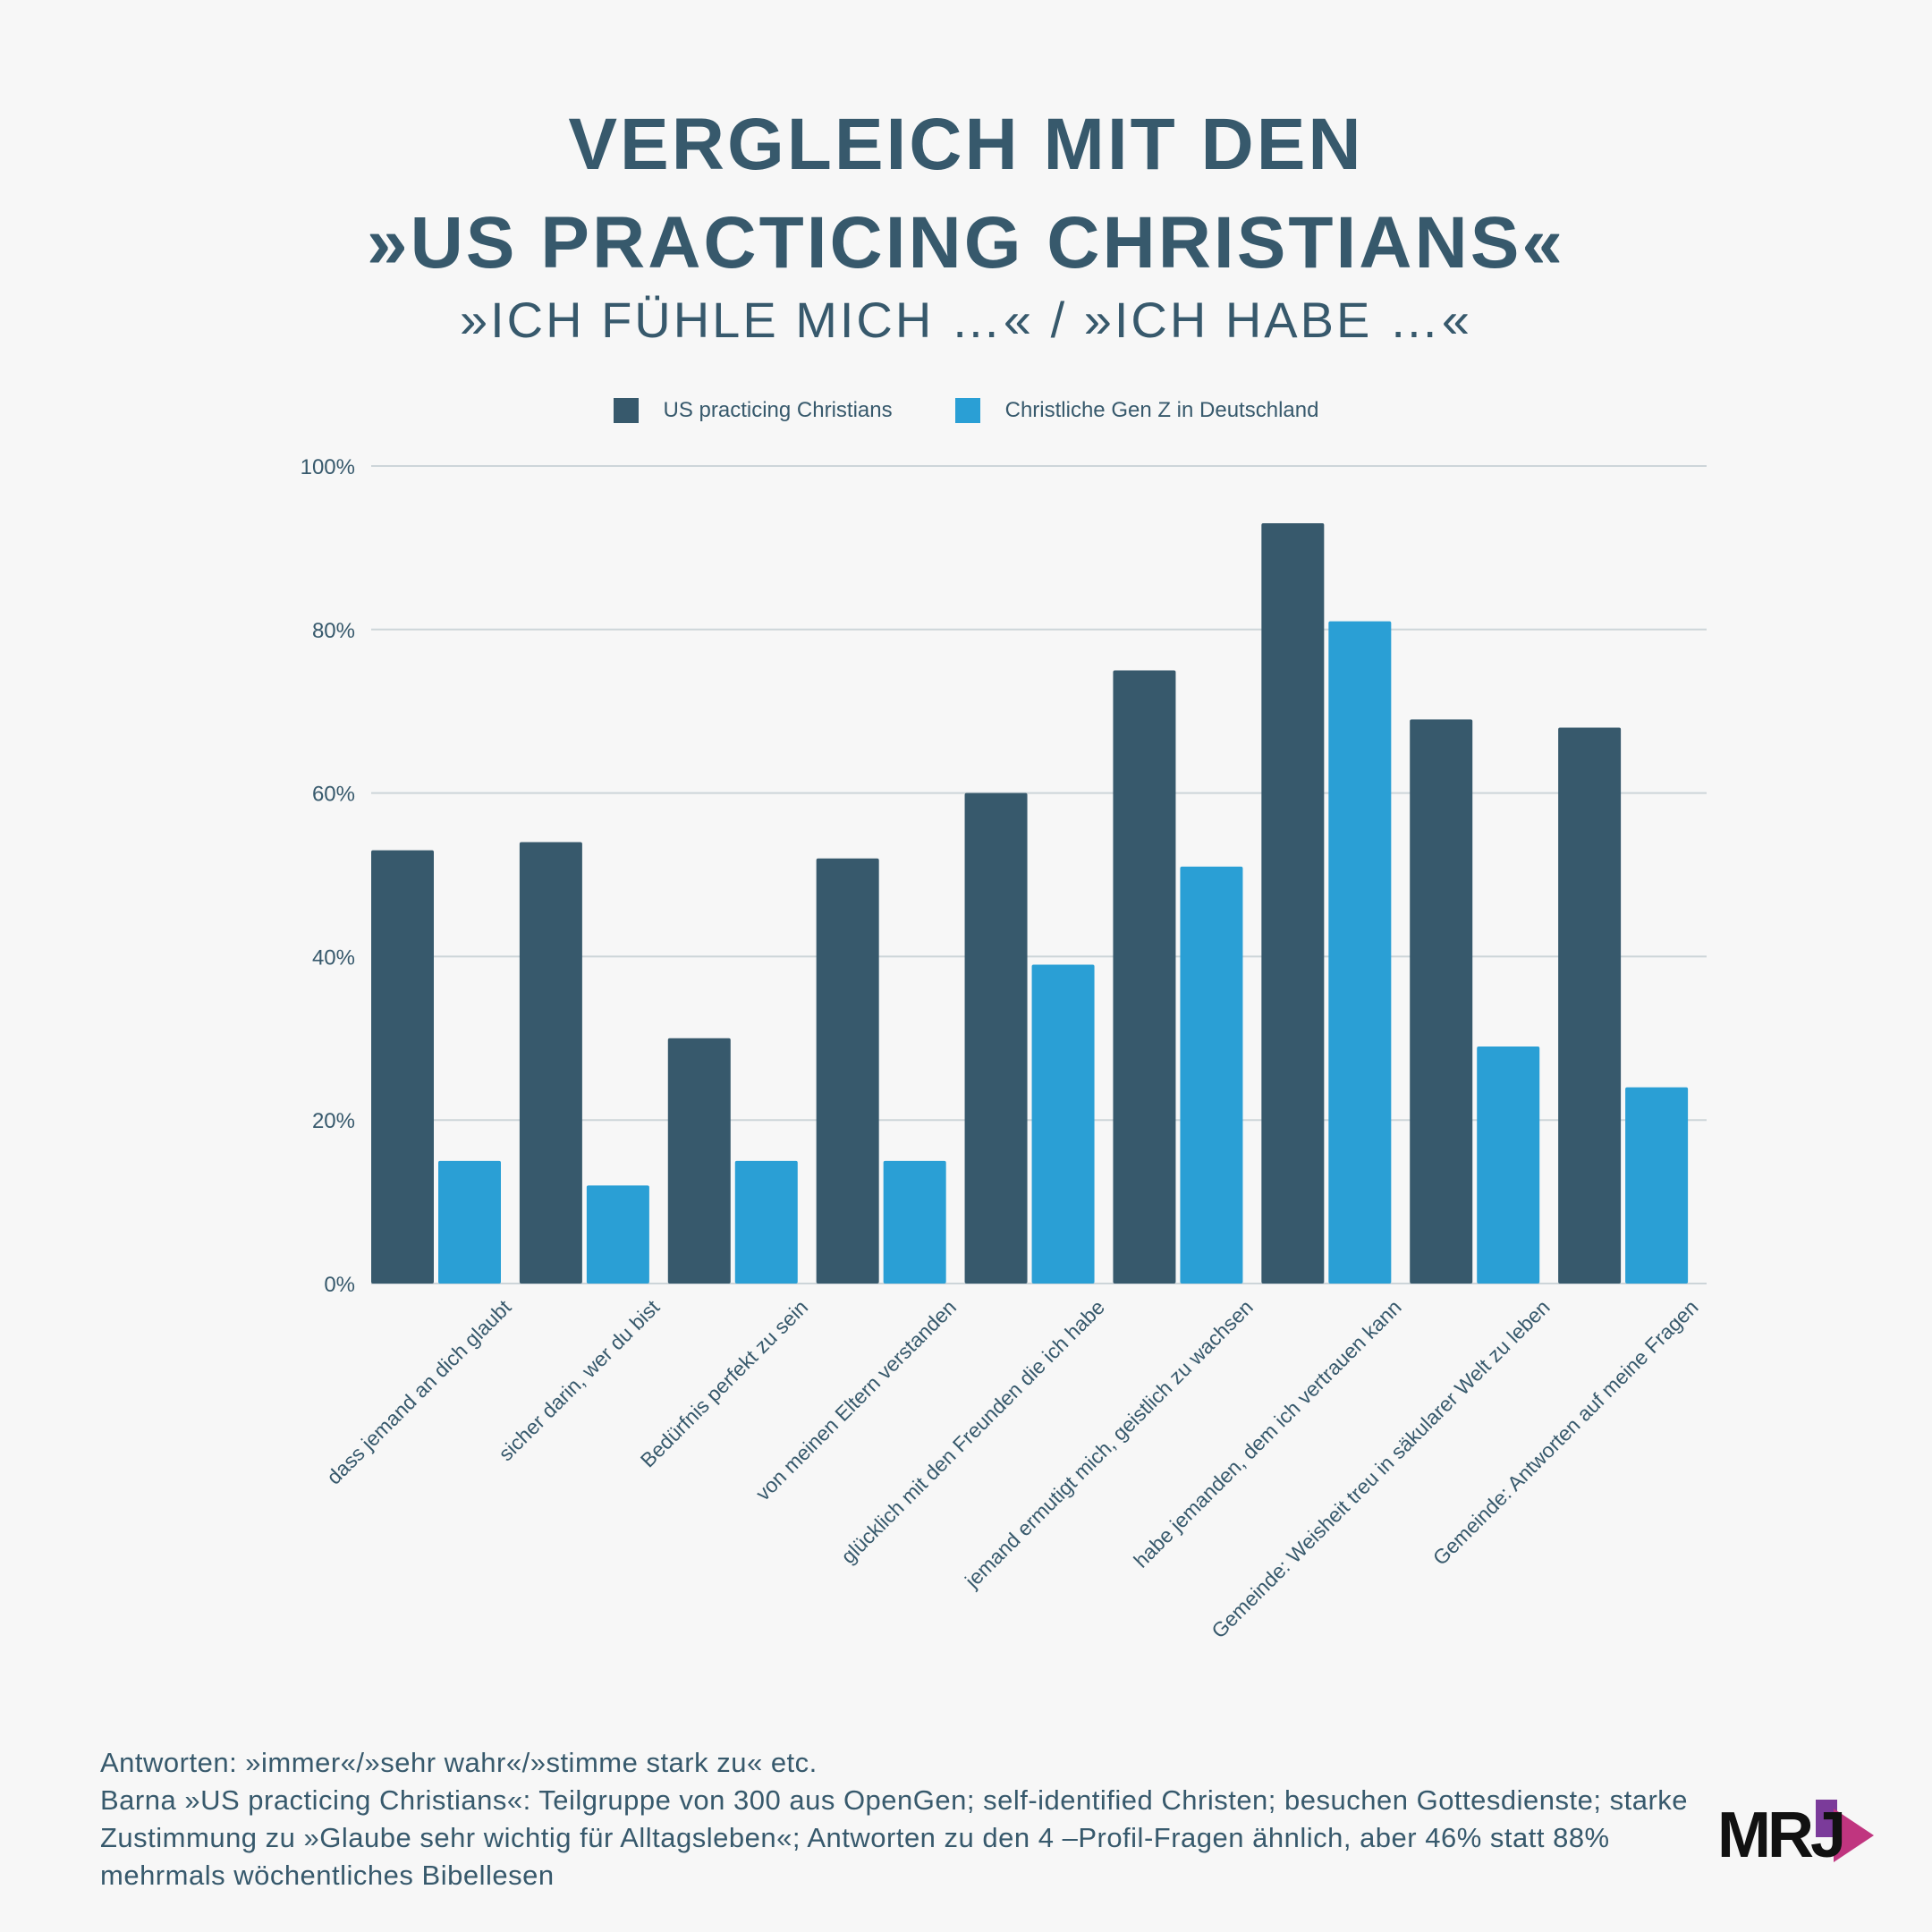 The image size is (1932, 1932). What do you see at coordinates (966, 320) in the screenshot?
I see `chart-subtitle: »ICH FÜHLE MICH …« / »ICH HABE …«` at bounding box center [966, 320].